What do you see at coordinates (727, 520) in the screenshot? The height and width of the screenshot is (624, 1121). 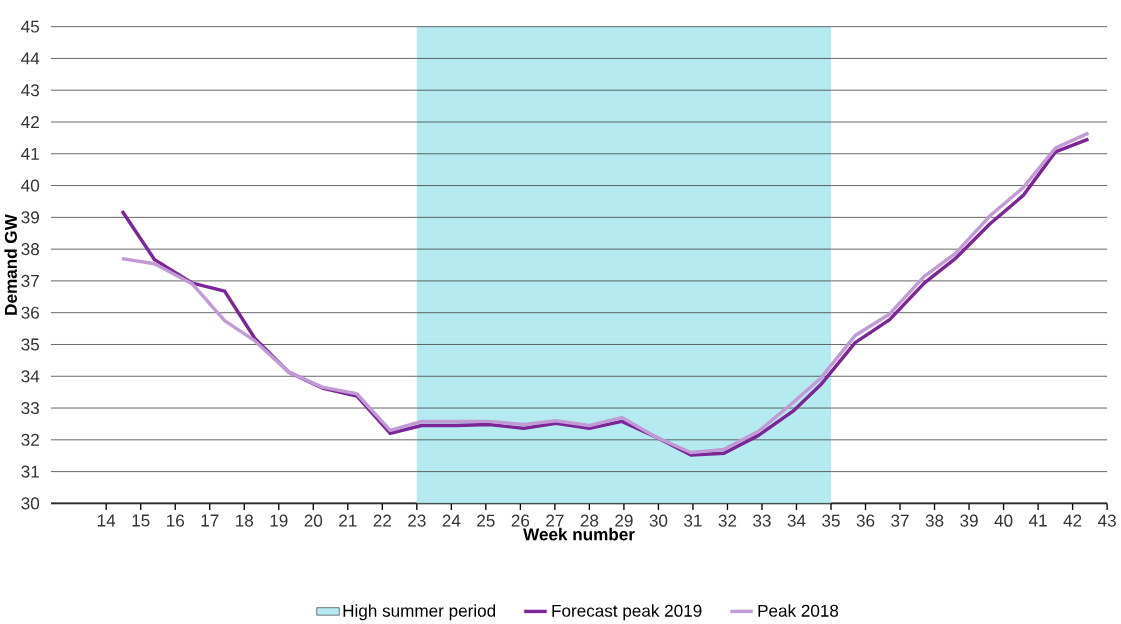 I see `x-tick-label: 32` at bounding box center [727, 520].